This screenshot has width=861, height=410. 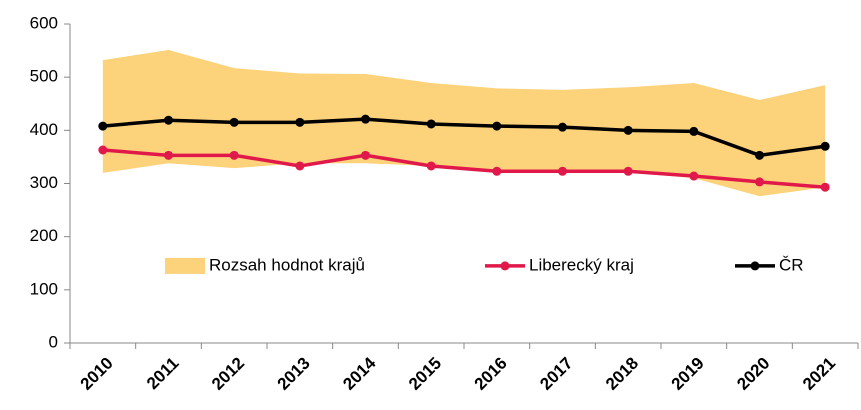 What do you see at coordinates (44, 182) in the screenshot?
I see `y-tick-label: 300` at bounding box center [44, 182].